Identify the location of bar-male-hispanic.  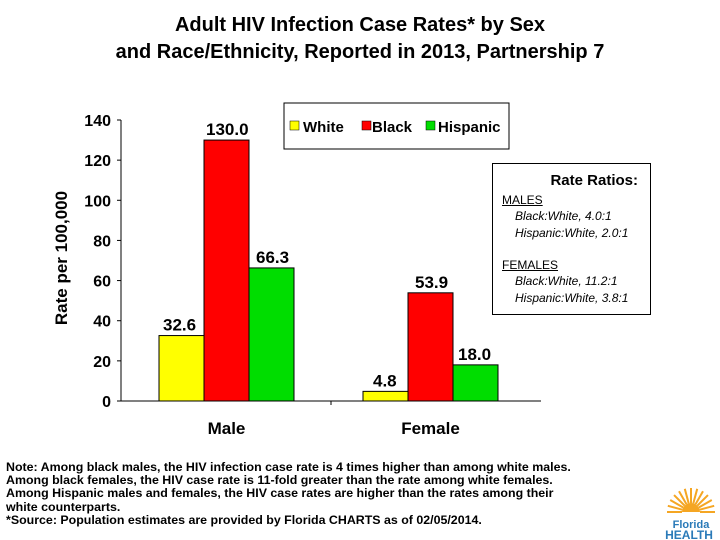
(271, 334).